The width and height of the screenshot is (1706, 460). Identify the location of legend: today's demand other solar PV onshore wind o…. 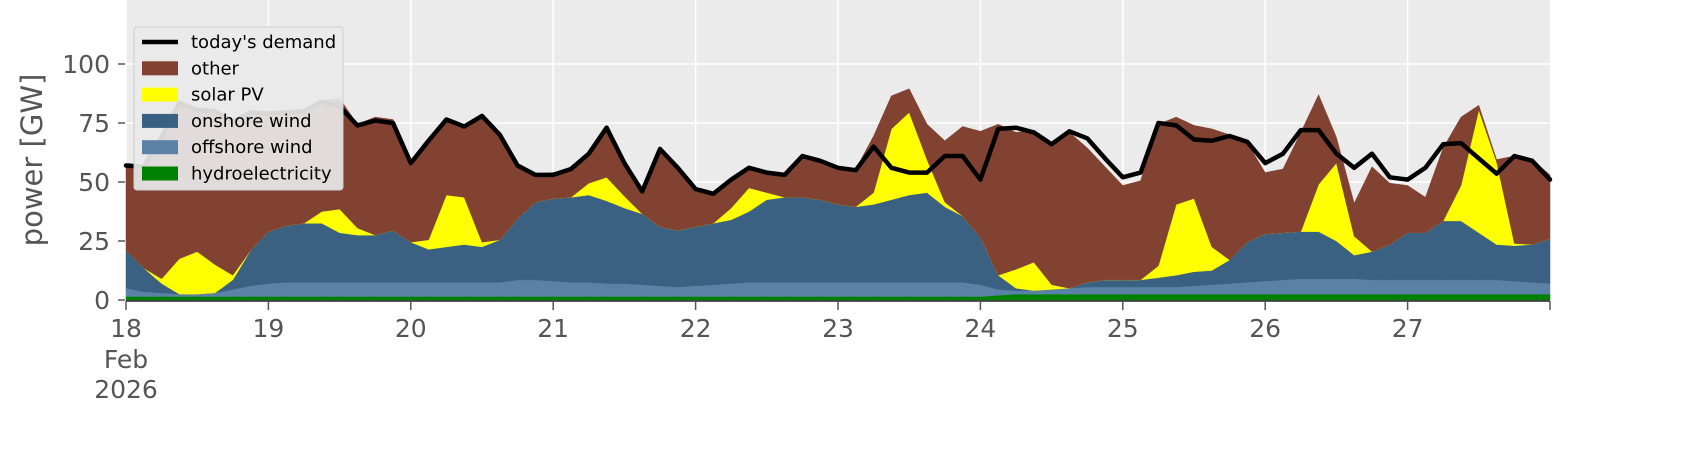
(238, 108).